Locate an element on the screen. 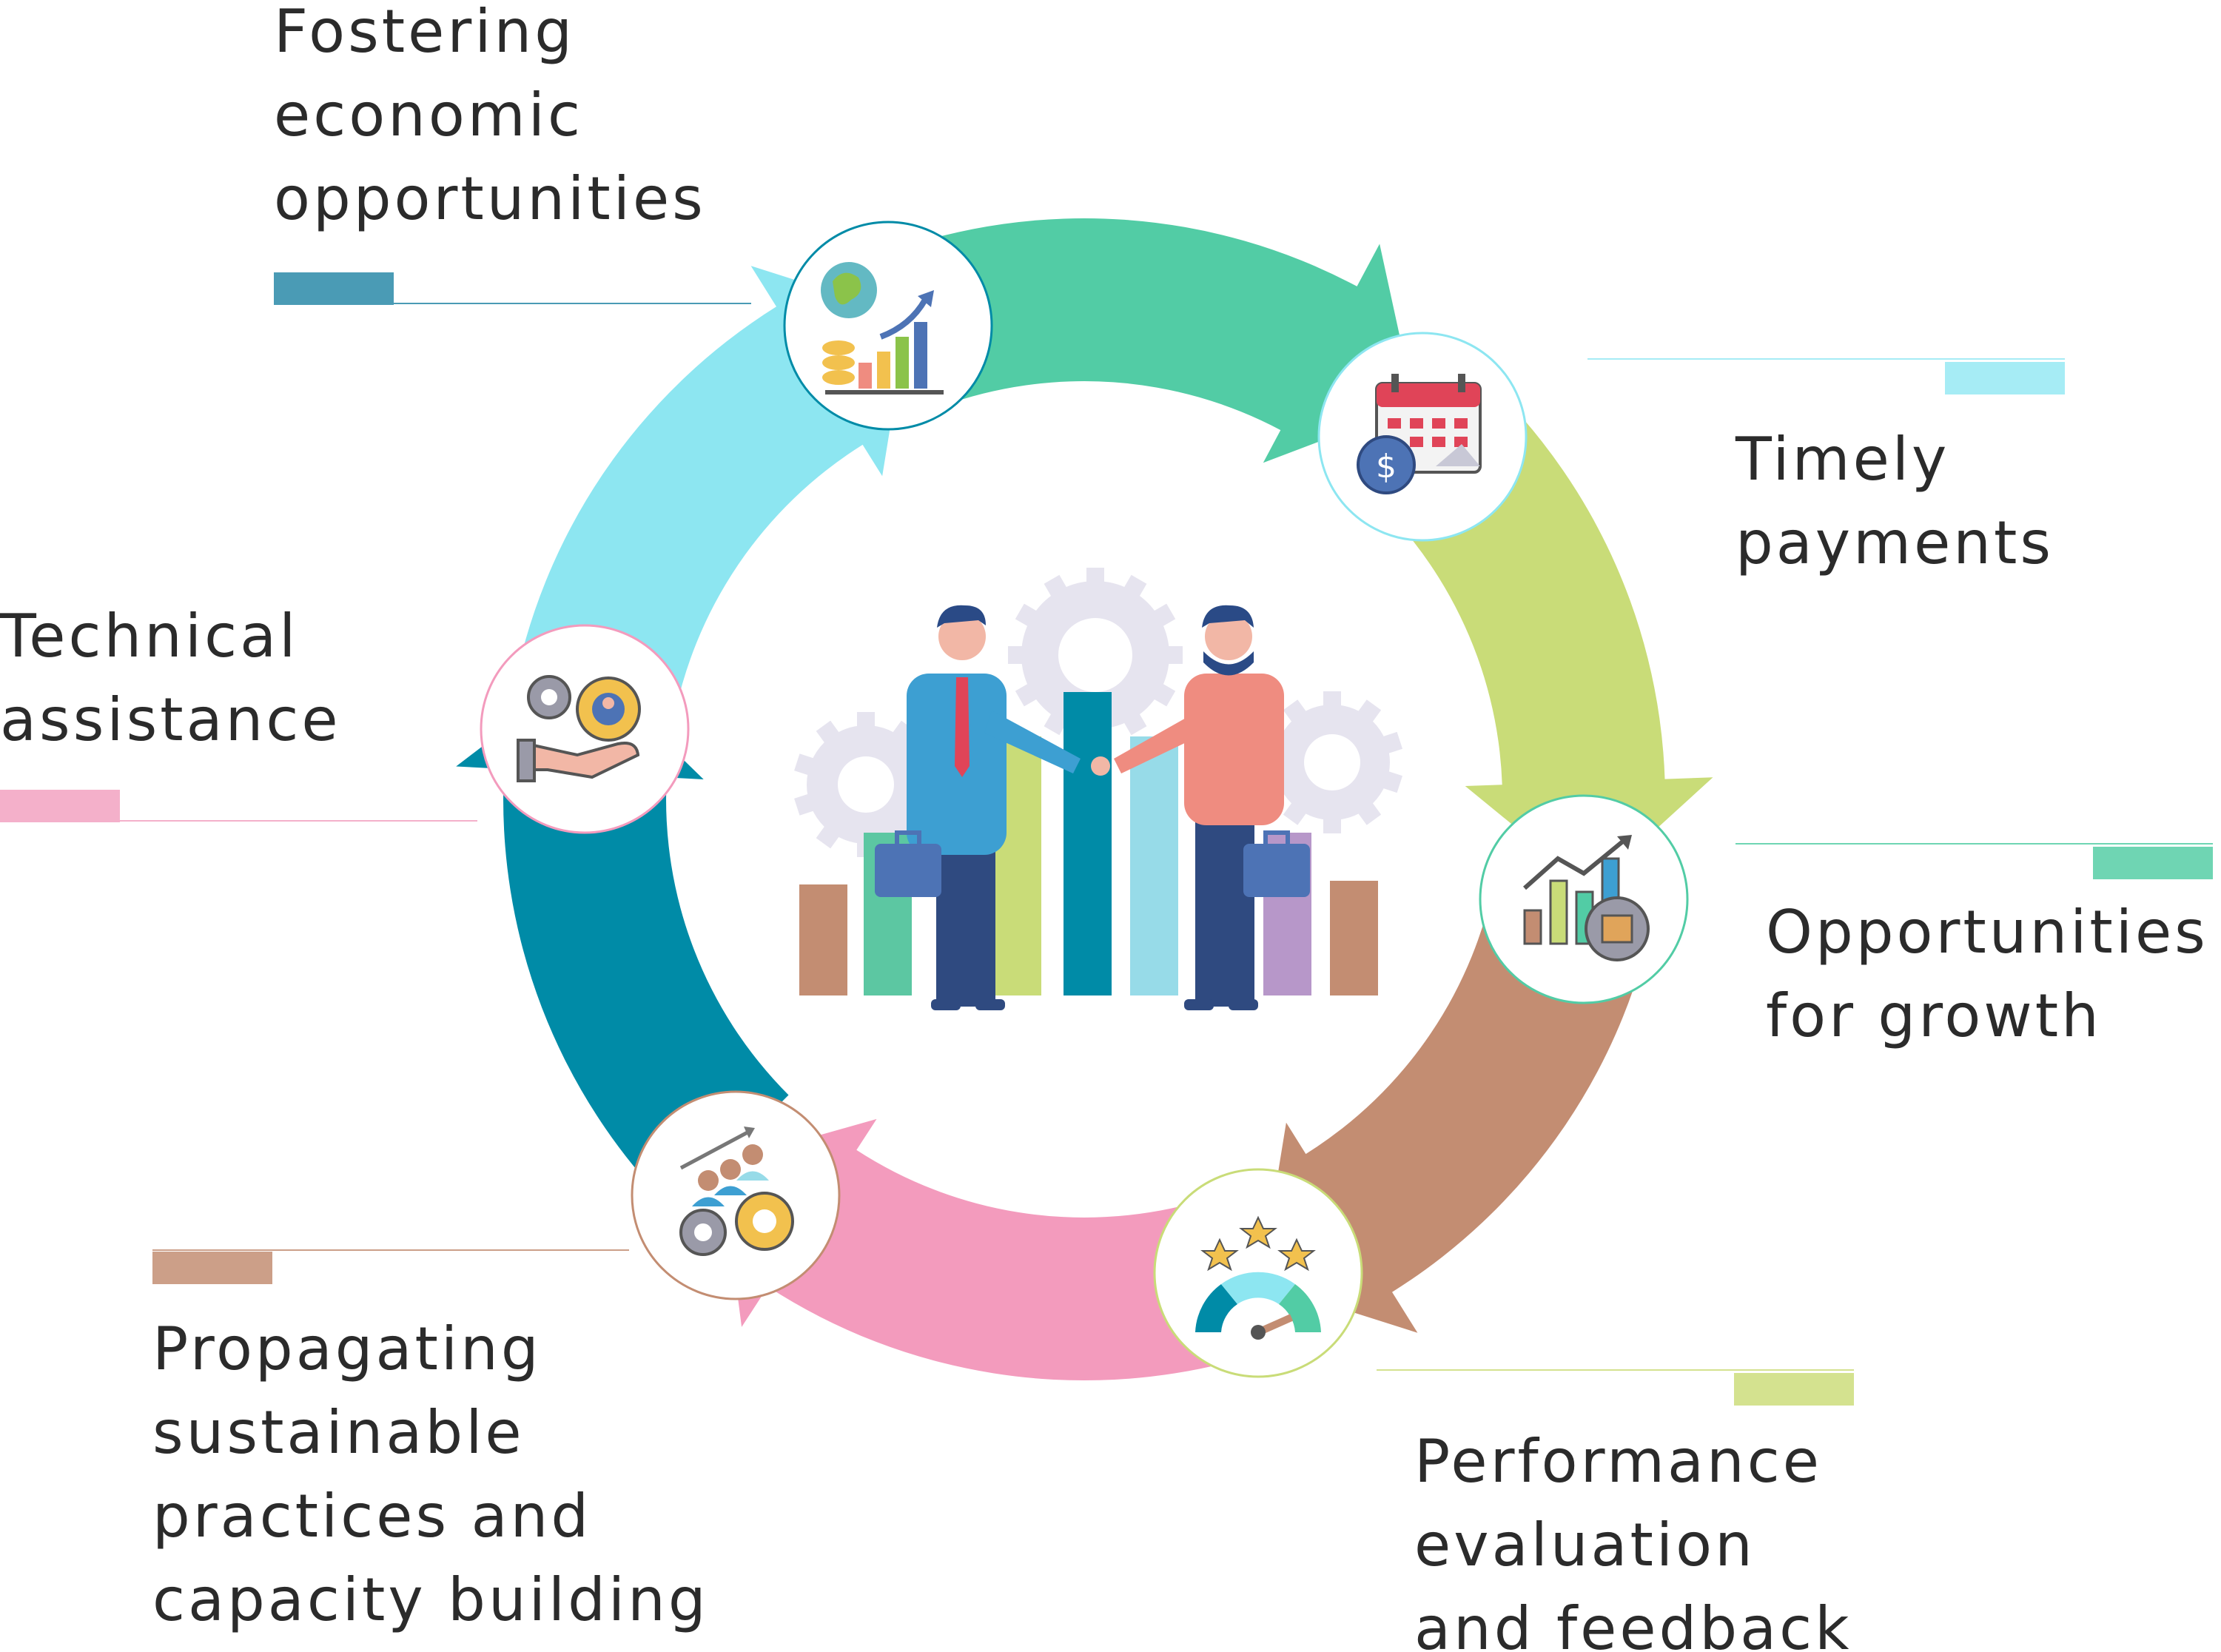  team-gears-icon is located at coordinates (736, 1195).